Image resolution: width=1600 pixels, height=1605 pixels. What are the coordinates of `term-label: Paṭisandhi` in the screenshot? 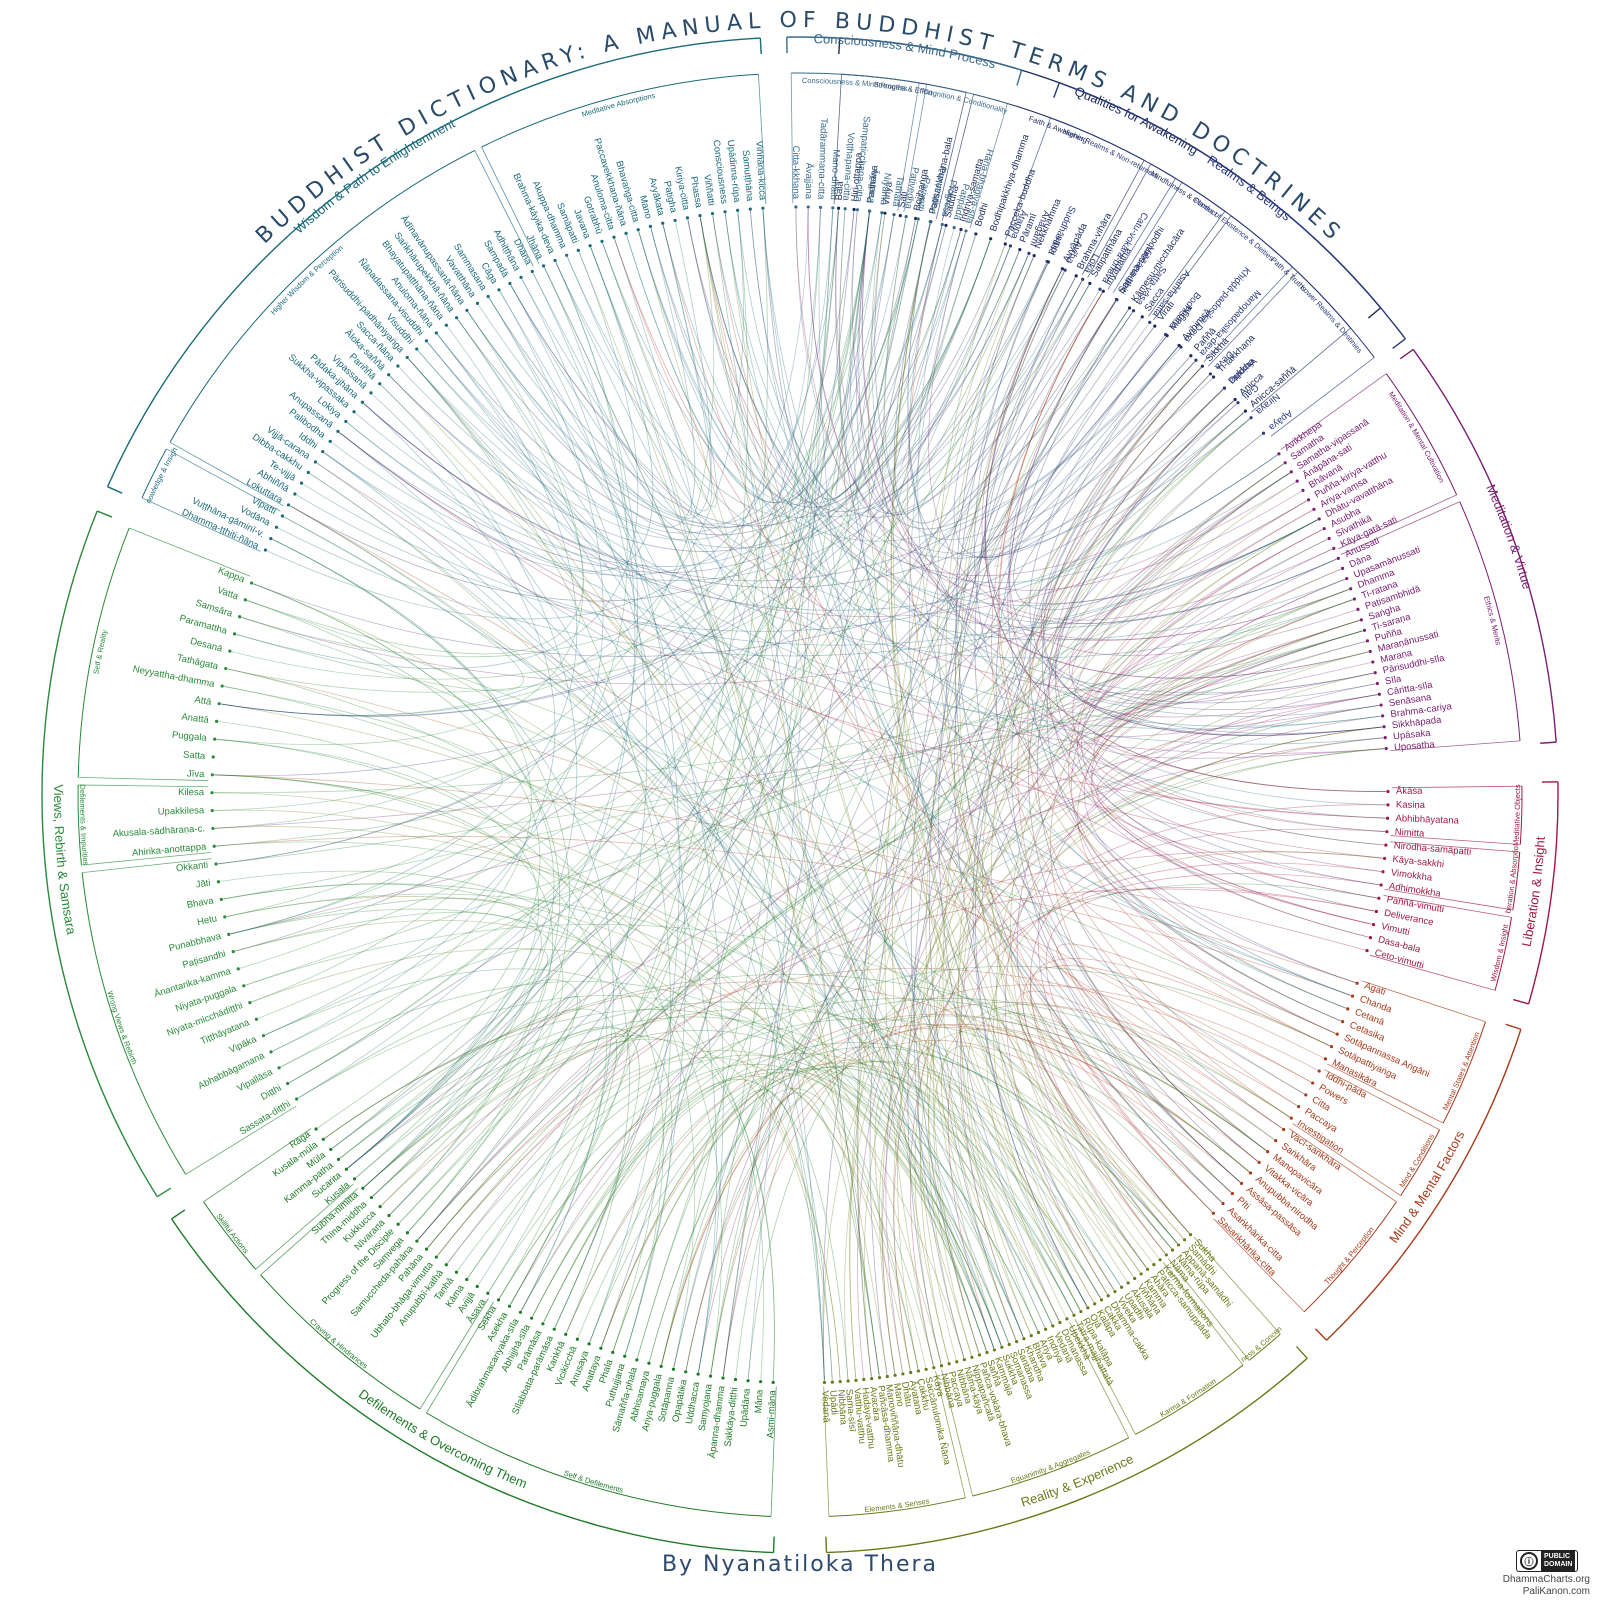 It's located at (204, 960).